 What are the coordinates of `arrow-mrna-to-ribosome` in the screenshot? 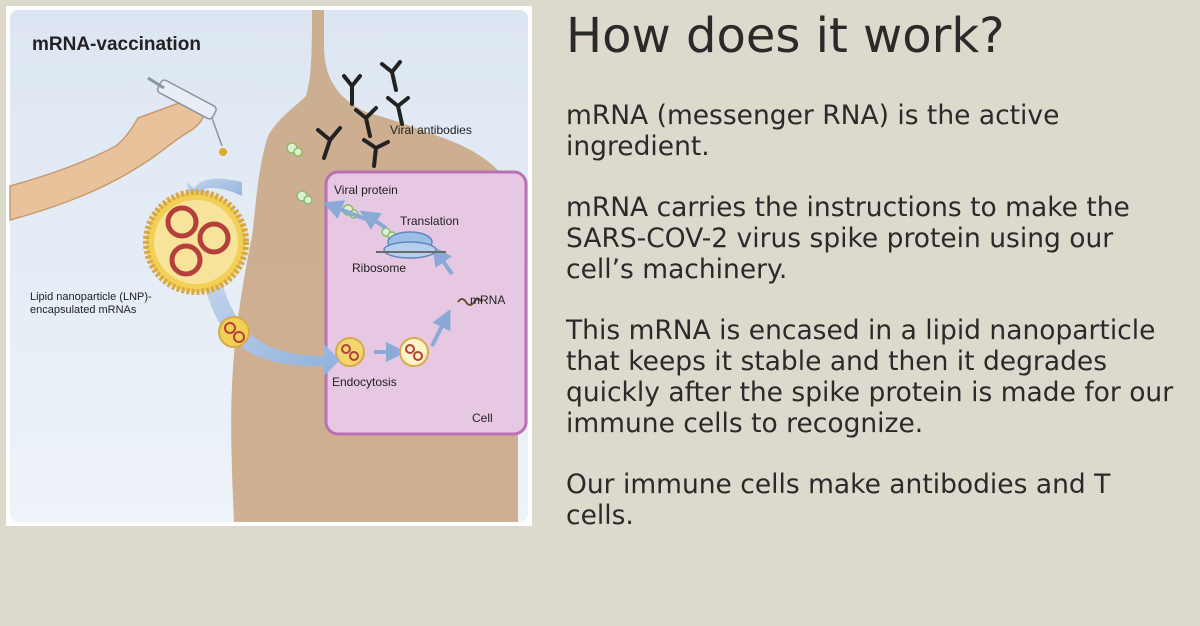 It's located at (443, 260).